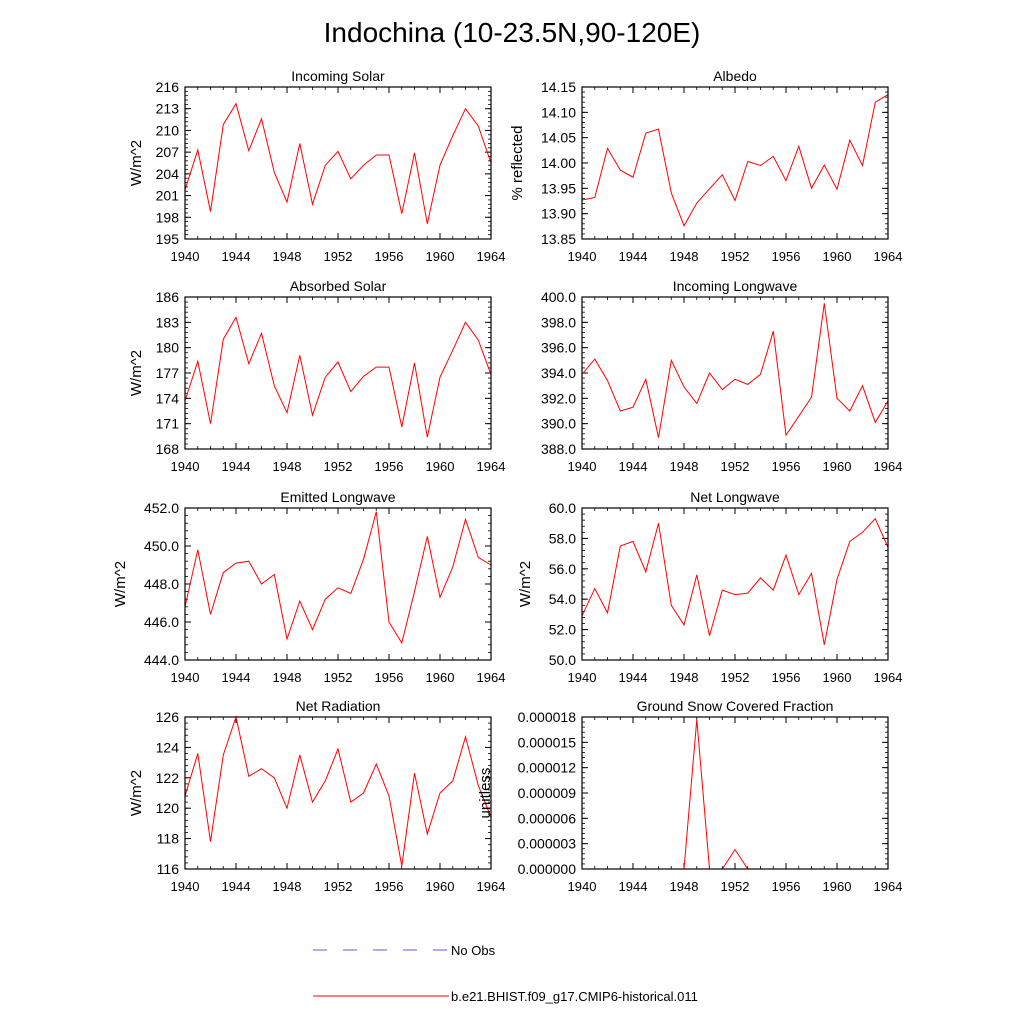 Image resolution: width=1024 pixels, height=1024 pixels. I want to click on y-tick-label: 13.85, so click(558, 239).